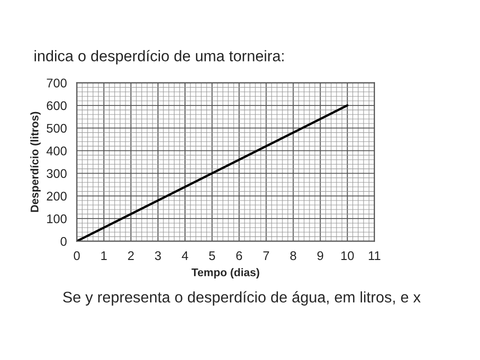 The image size is (480, 360). I want to click on x-tick-label: 4, so click(185, 255).